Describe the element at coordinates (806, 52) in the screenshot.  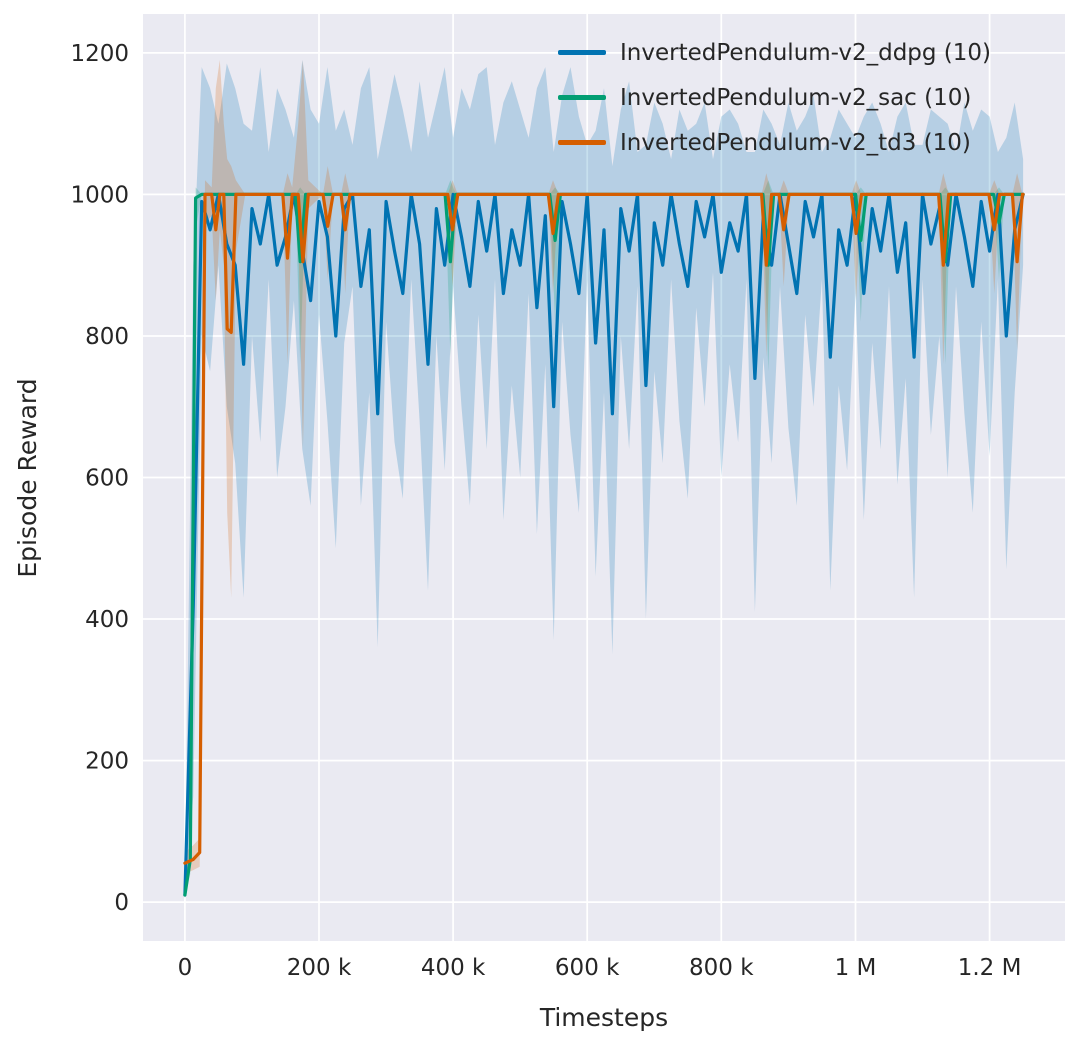
I see `legend-label-ddpg: InvertedPendulum-v2_ddpg (10)` at that location.